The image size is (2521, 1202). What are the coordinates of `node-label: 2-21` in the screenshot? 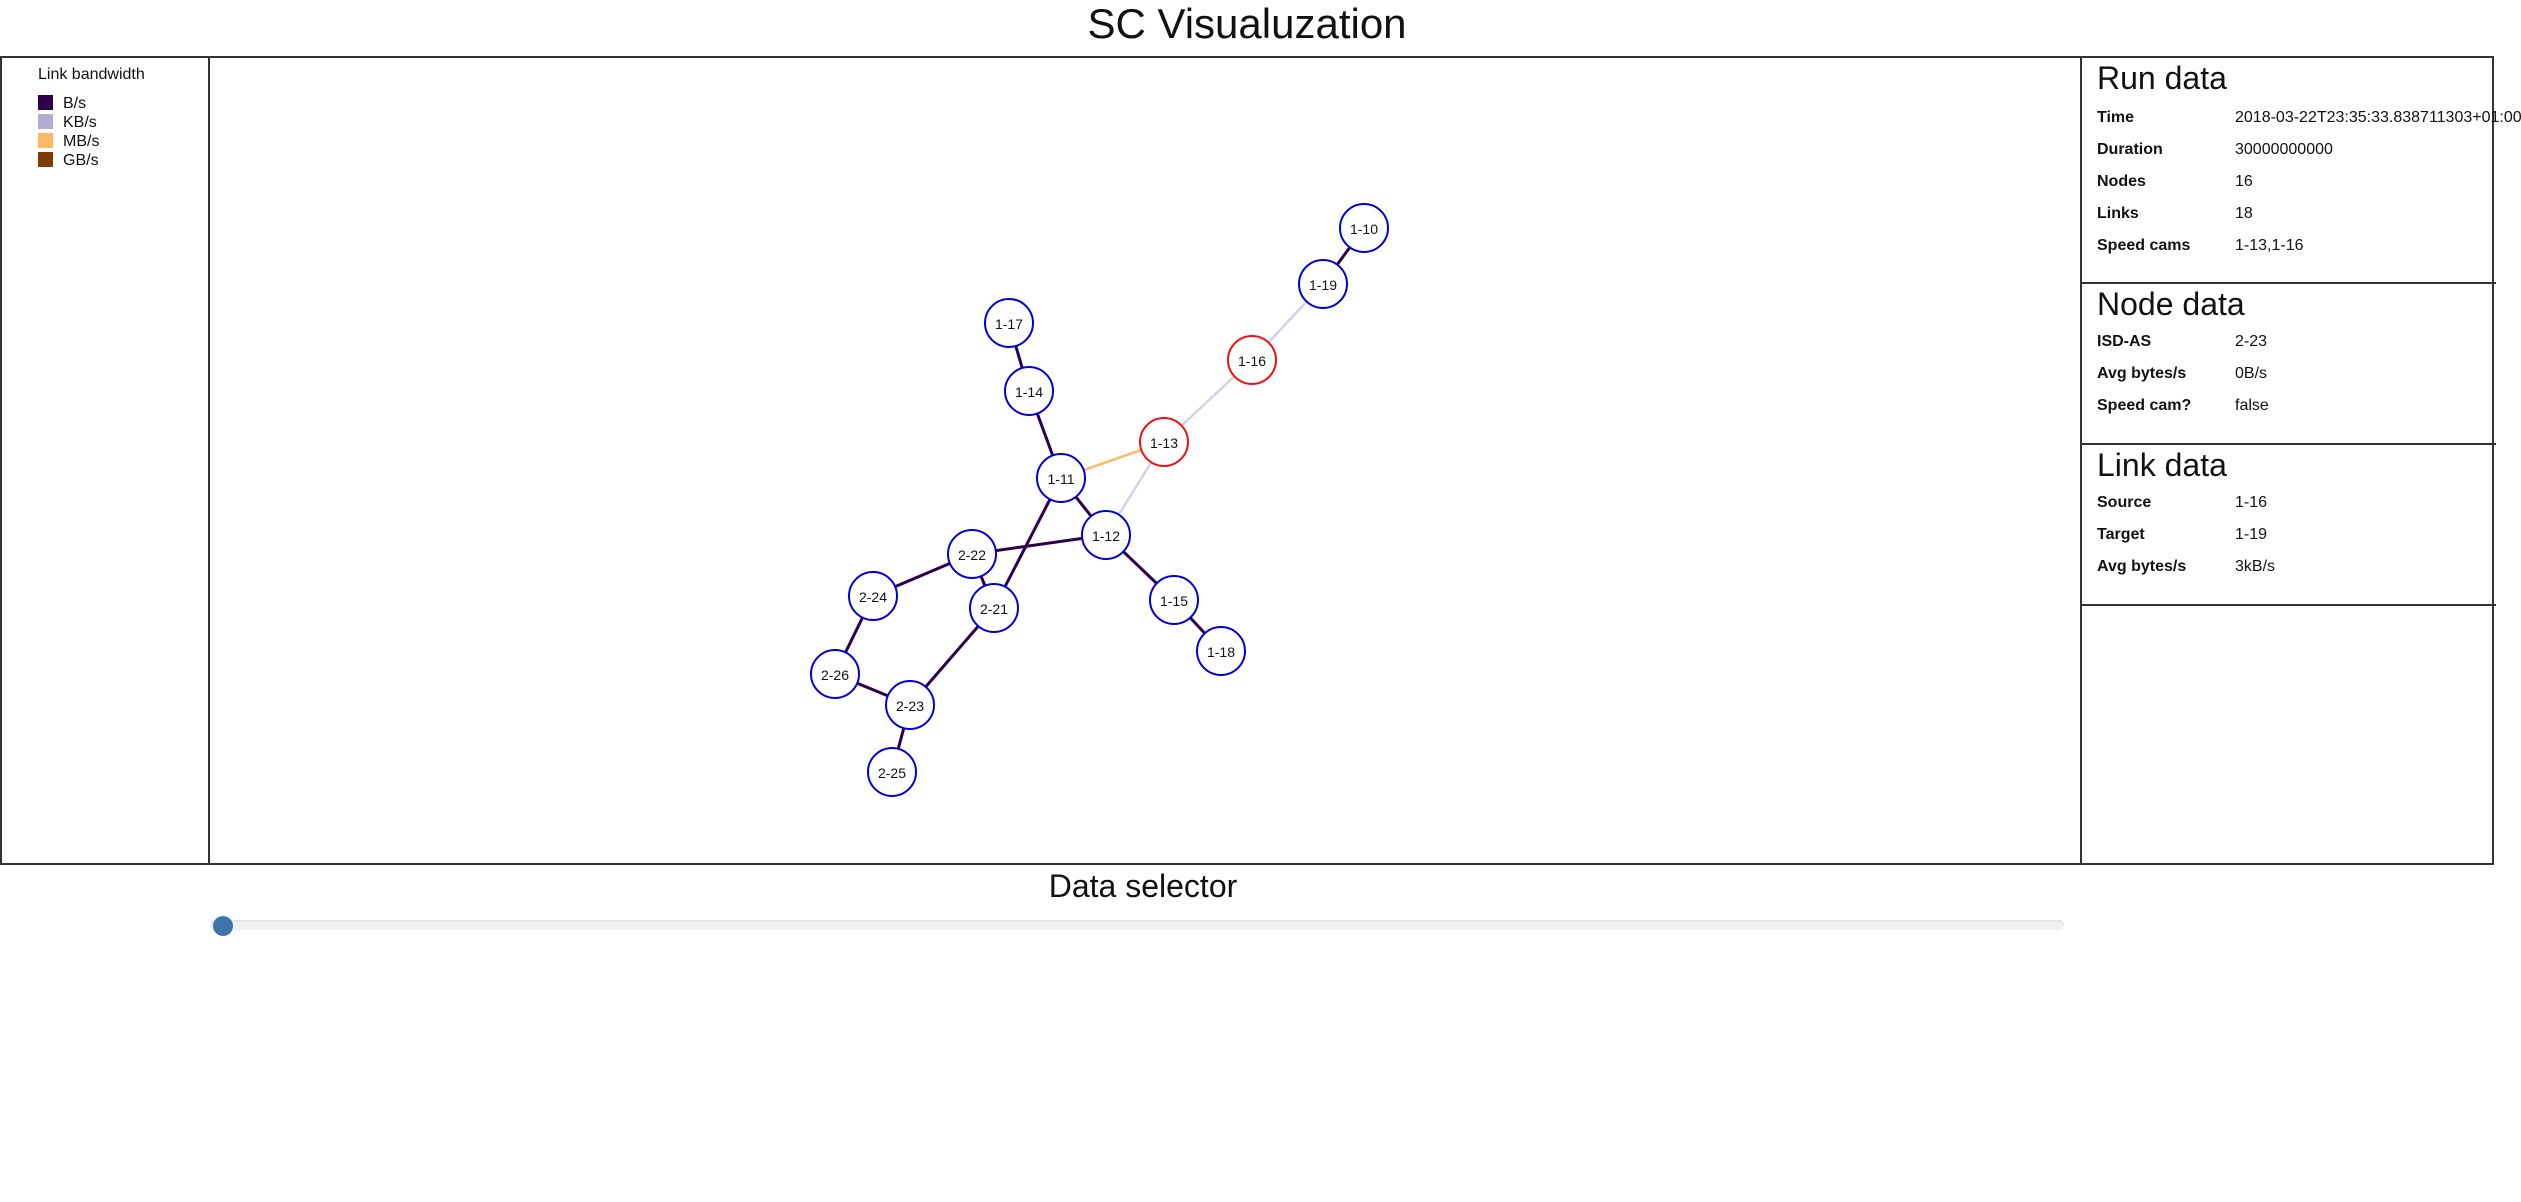 It's located at (994, 609).